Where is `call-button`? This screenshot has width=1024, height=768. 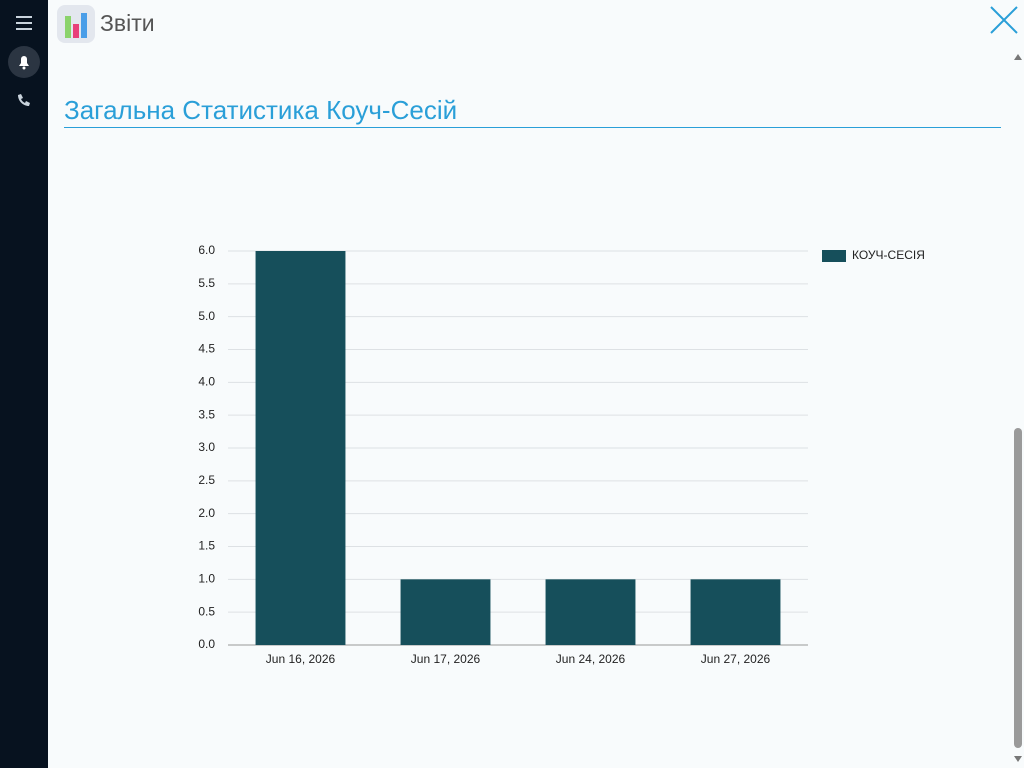
call-button is located at coordinates (24, 100).